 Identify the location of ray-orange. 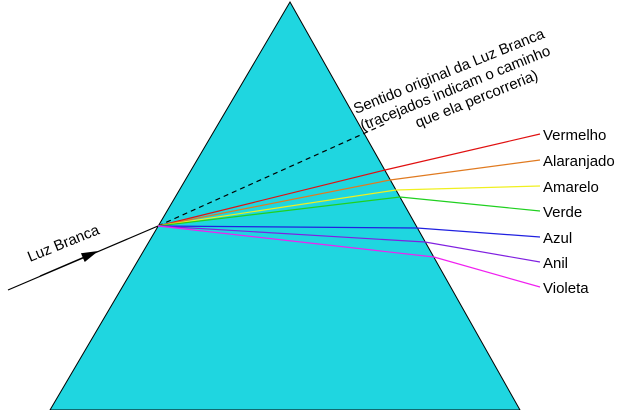
(349, 193).